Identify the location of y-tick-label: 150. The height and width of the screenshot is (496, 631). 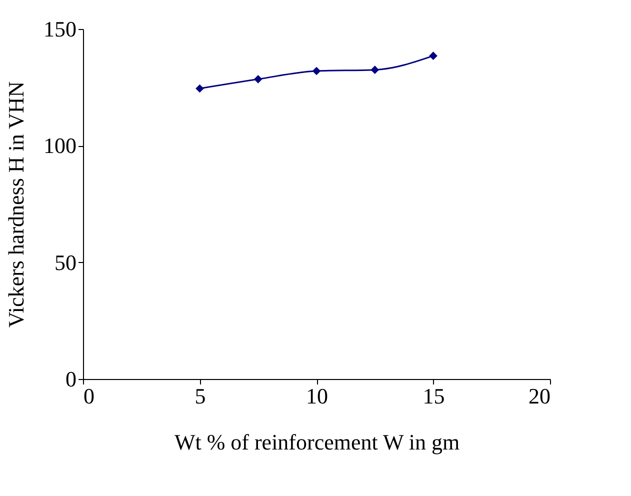
(60, 29).